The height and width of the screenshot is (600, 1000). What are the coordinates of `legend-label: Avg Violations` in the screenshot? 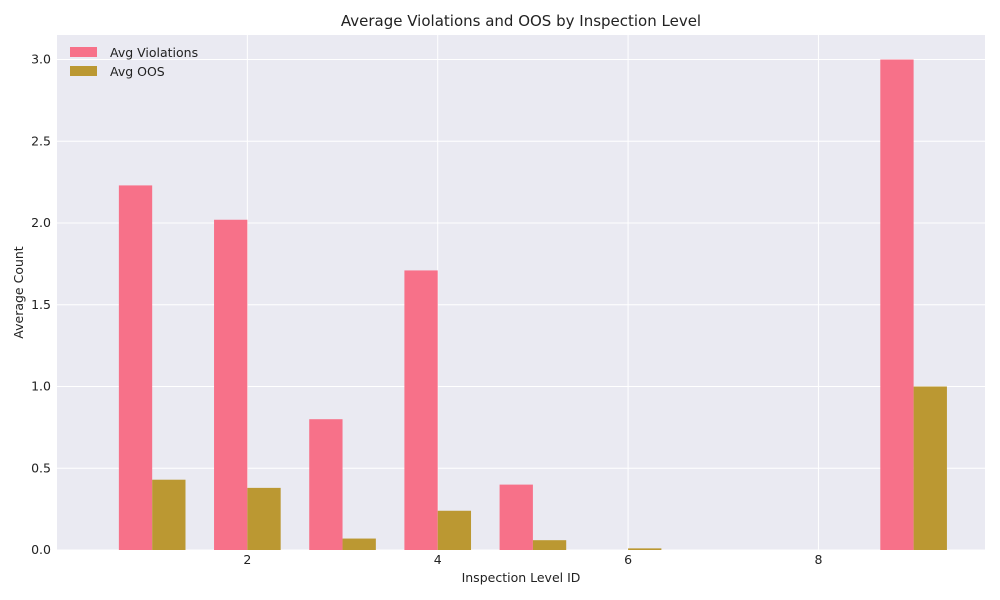 It's located at (154, 52).